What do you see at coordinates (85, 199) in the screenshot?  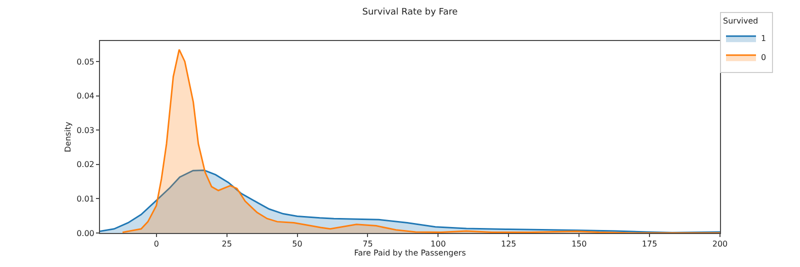 I see `y-tick-label: 0.01` at bounding box center [85, 199].